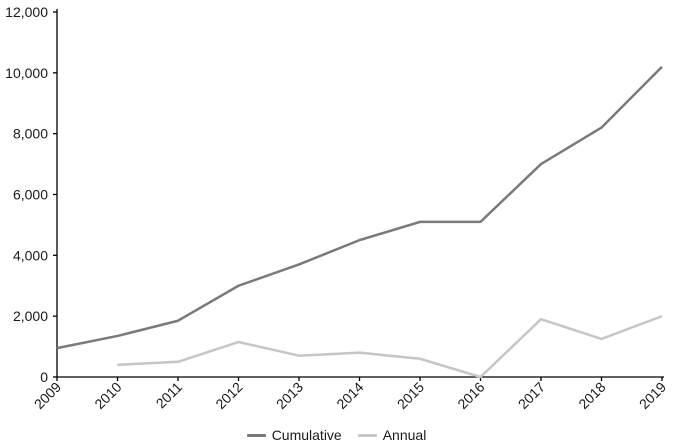 Image resolution: width=673 pixels, height=445 pixels. What do you see at coordinates (306, 435) in the screenshot?
I see `legend-label-cumulative: Cumulative` at bounding box center [306, 435].